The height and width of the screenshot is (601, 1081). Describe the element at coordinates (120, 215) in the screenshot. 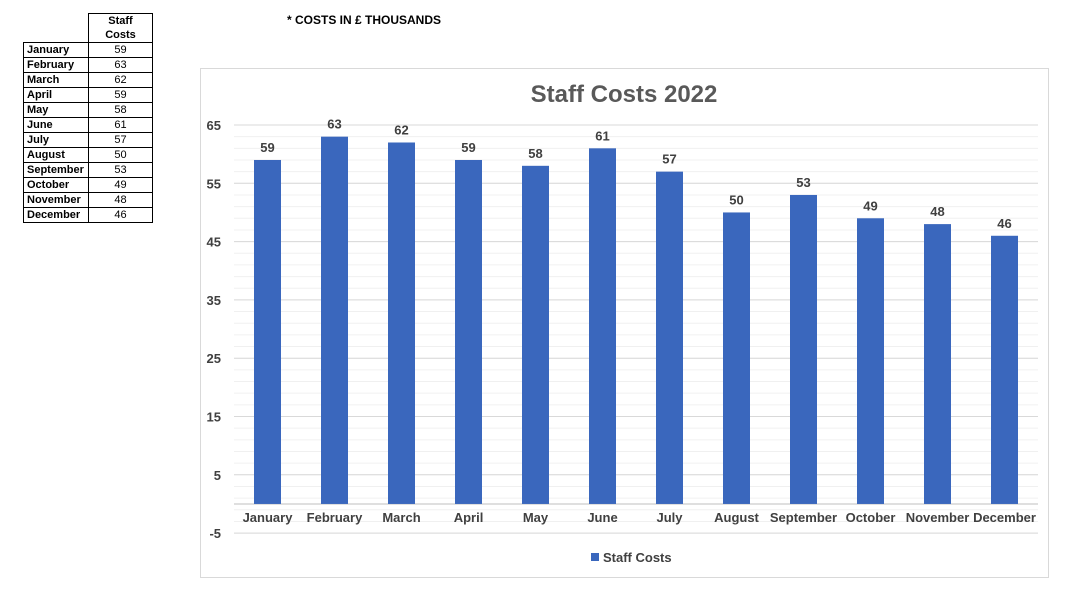

I see `table-cell-value: 46` at that location.